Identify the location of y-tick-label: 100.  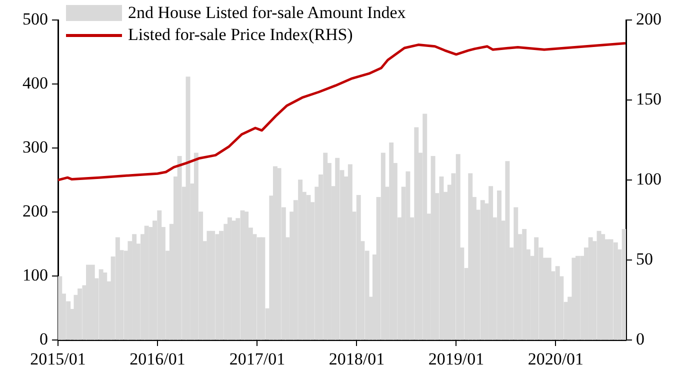
(35, 274).